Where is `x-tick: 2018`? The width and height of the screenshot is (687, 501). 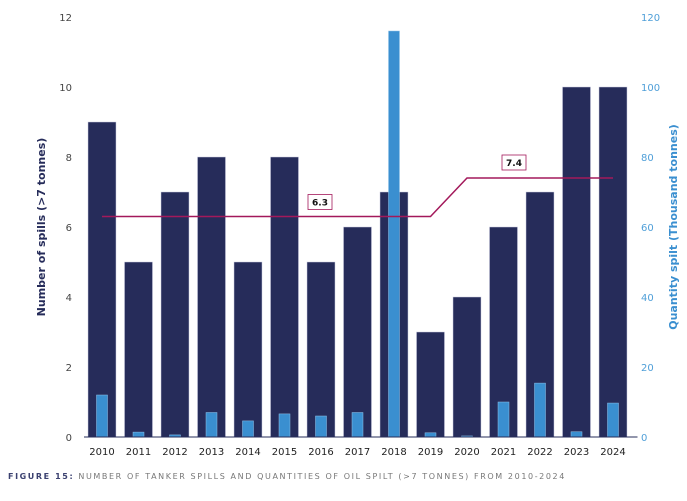 x-tick: 2018 is located at coordinates (393, 452).